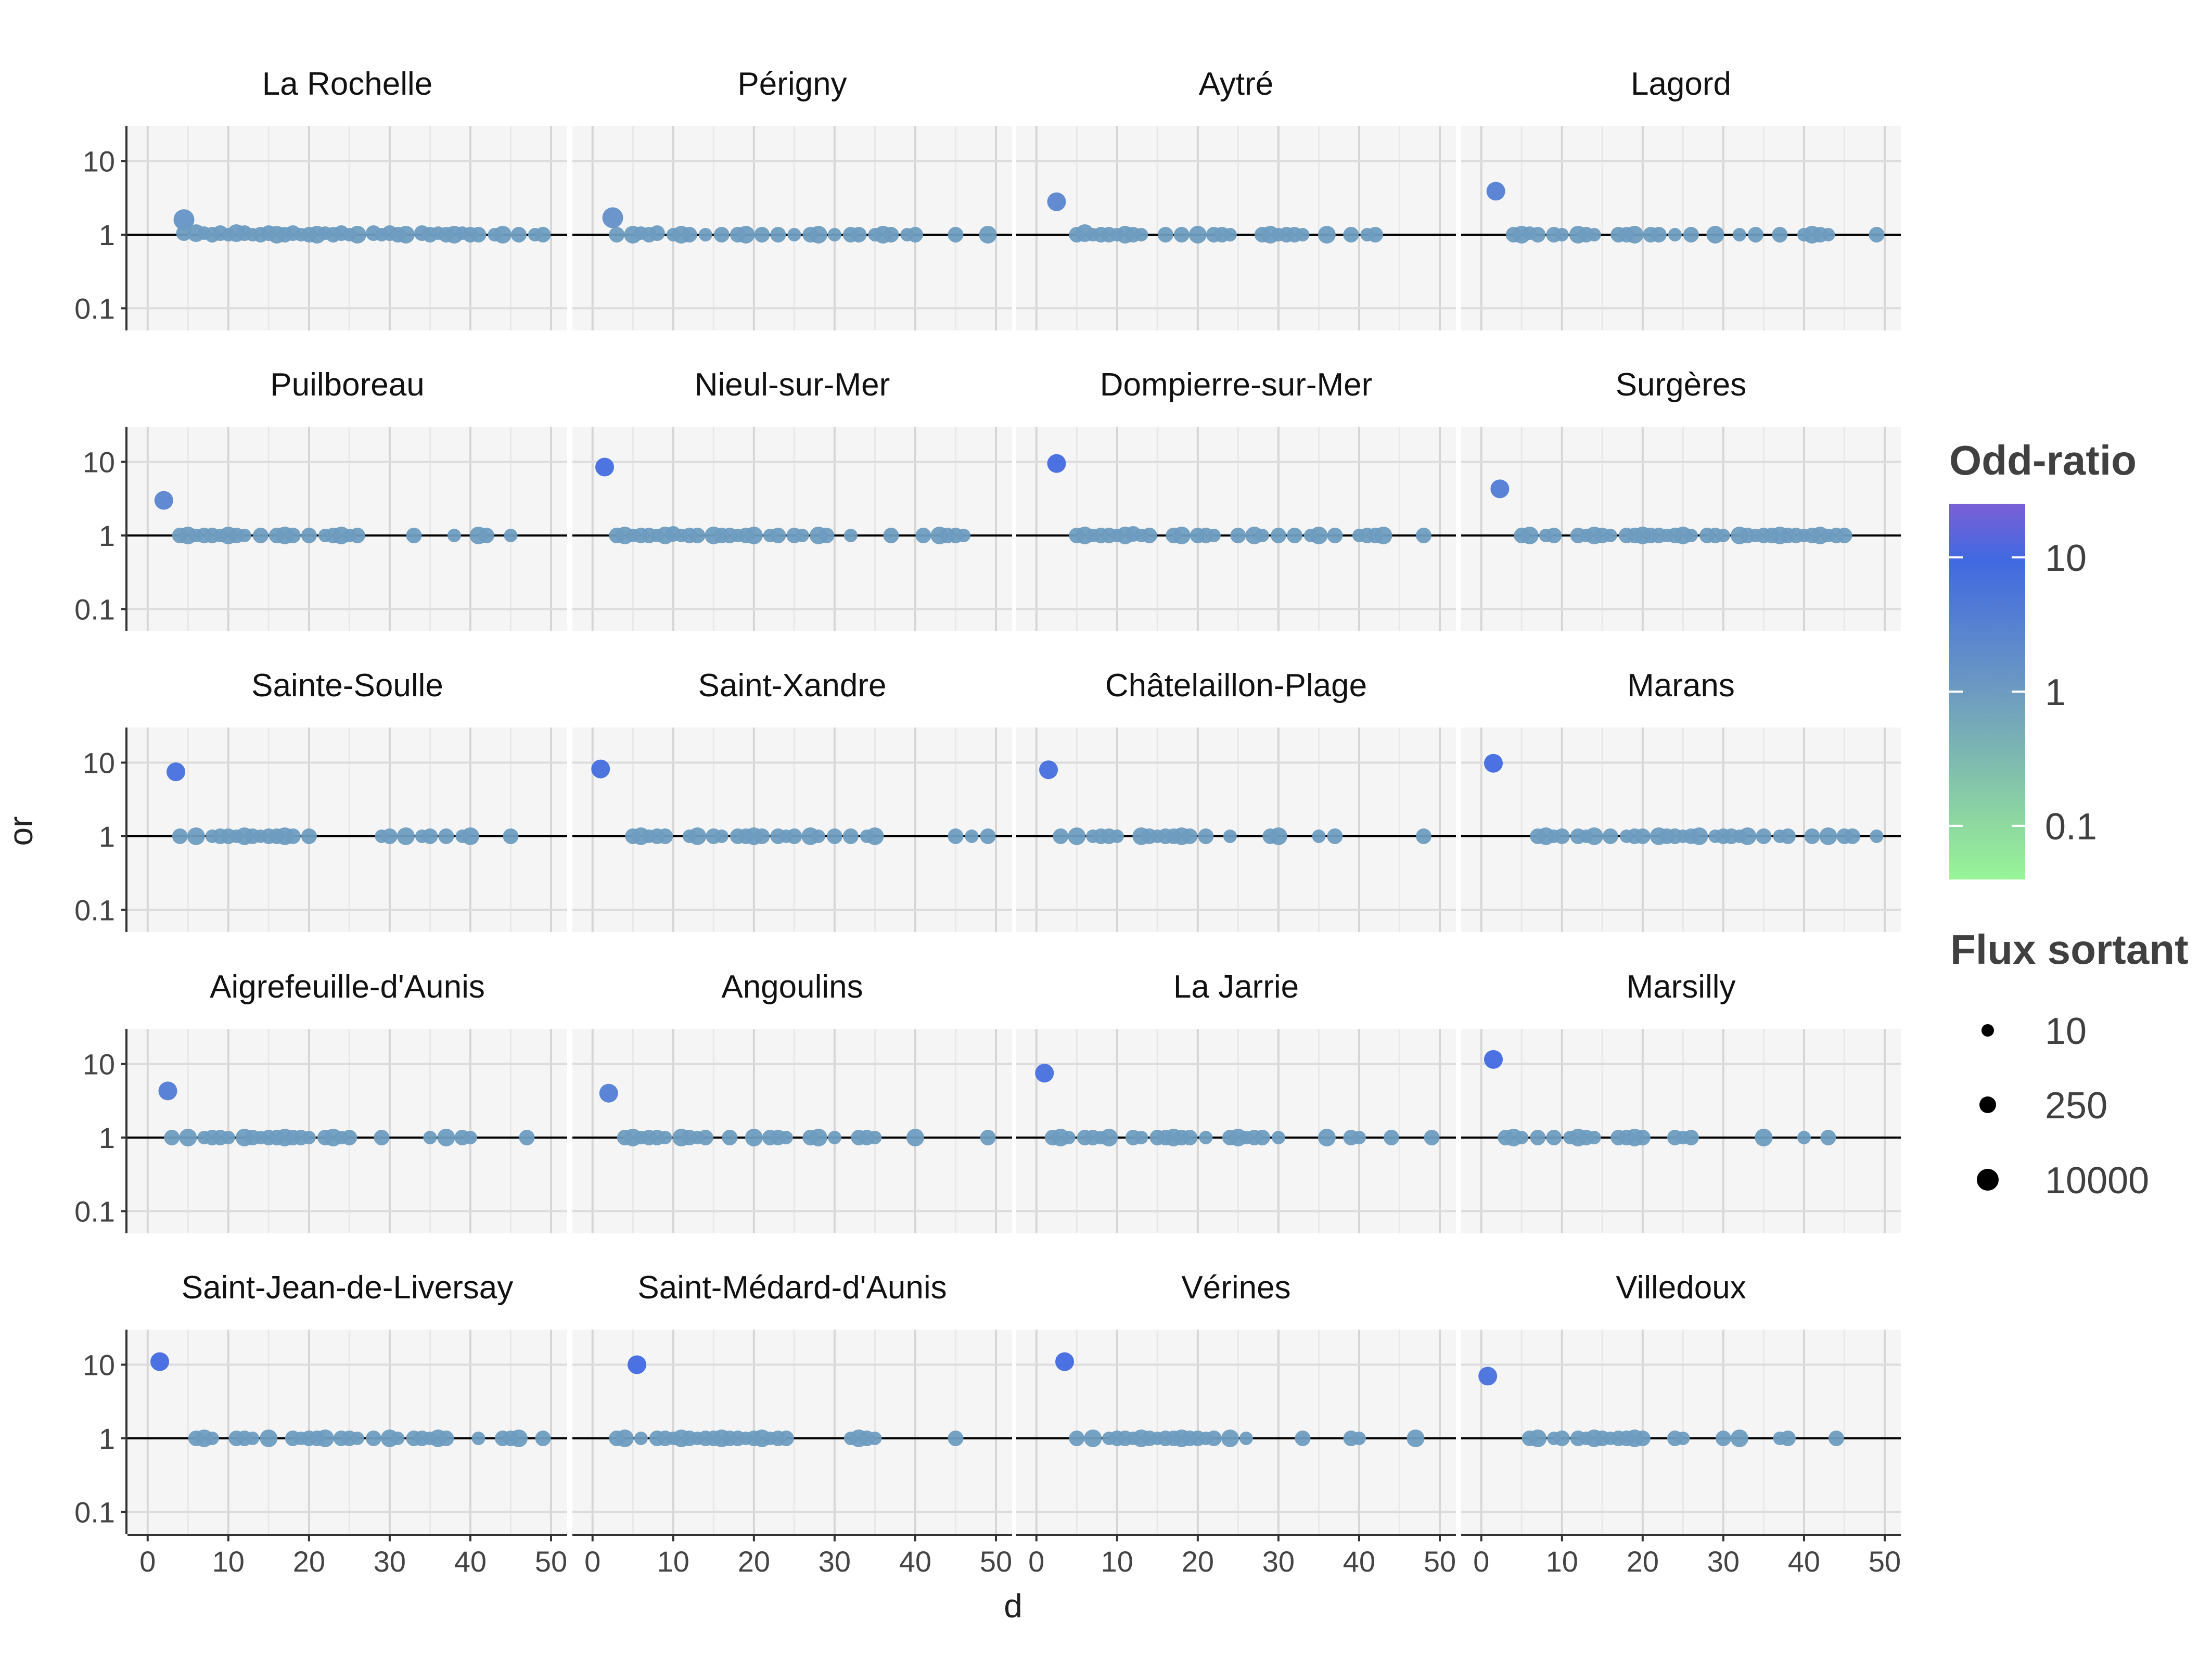 This screenshot has height=1659, width=2212. Describe the element at coordinates (1236, 385) in the screenshot. I see `facet-title: Dompierre-sur-Mer` at that location.